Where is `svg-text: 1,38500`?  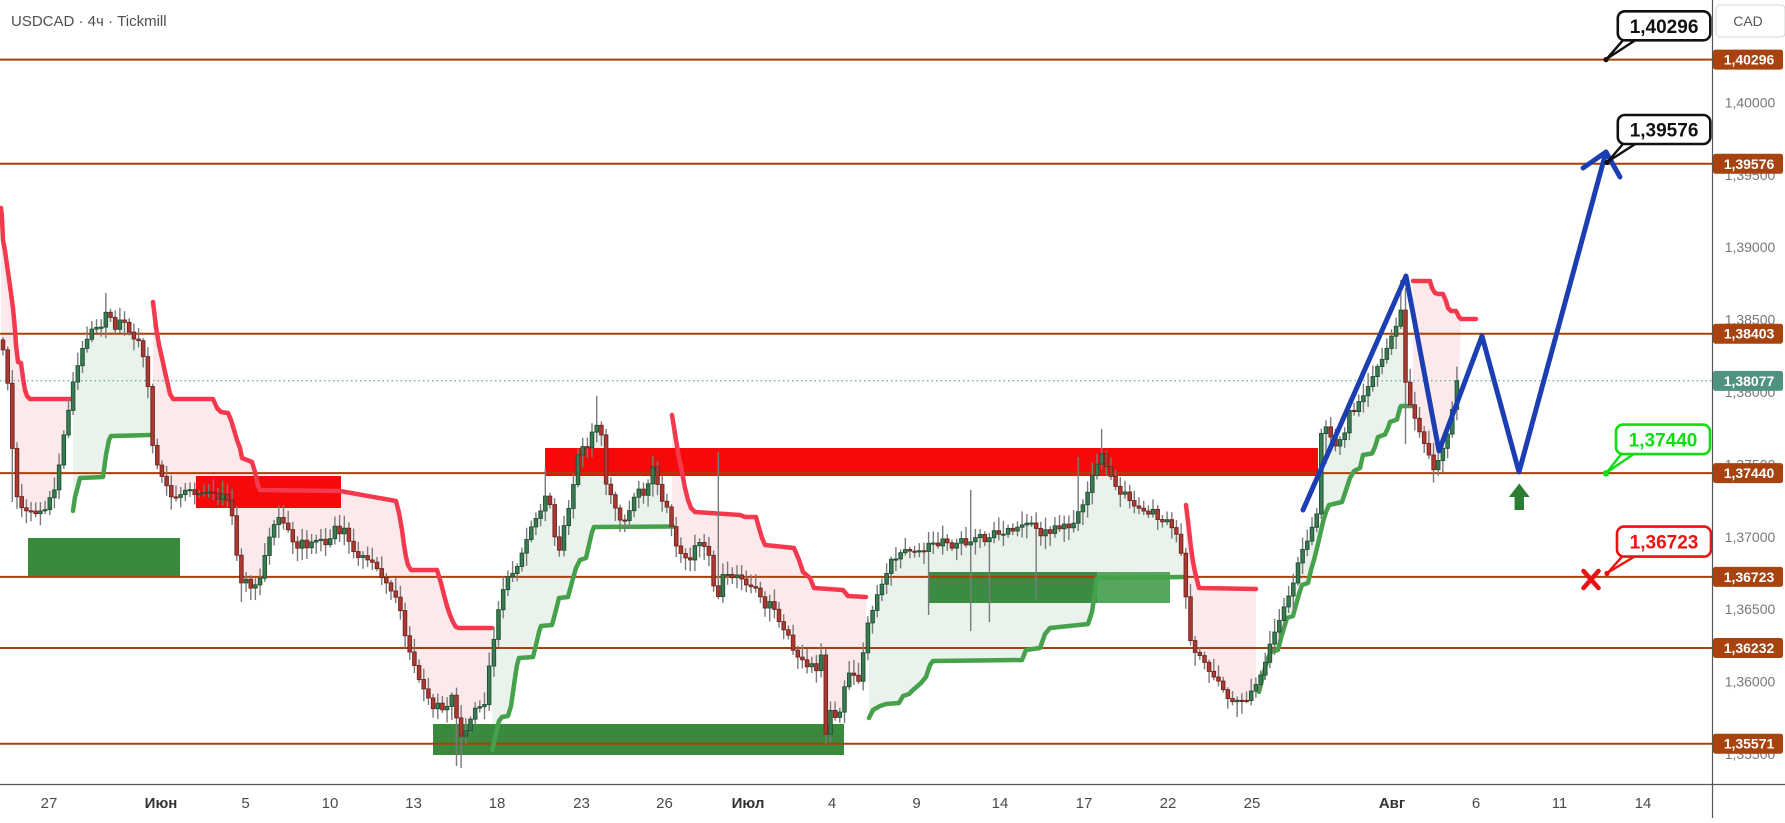 svg-text: 1,38500 is located at coordinates (1750, 320).